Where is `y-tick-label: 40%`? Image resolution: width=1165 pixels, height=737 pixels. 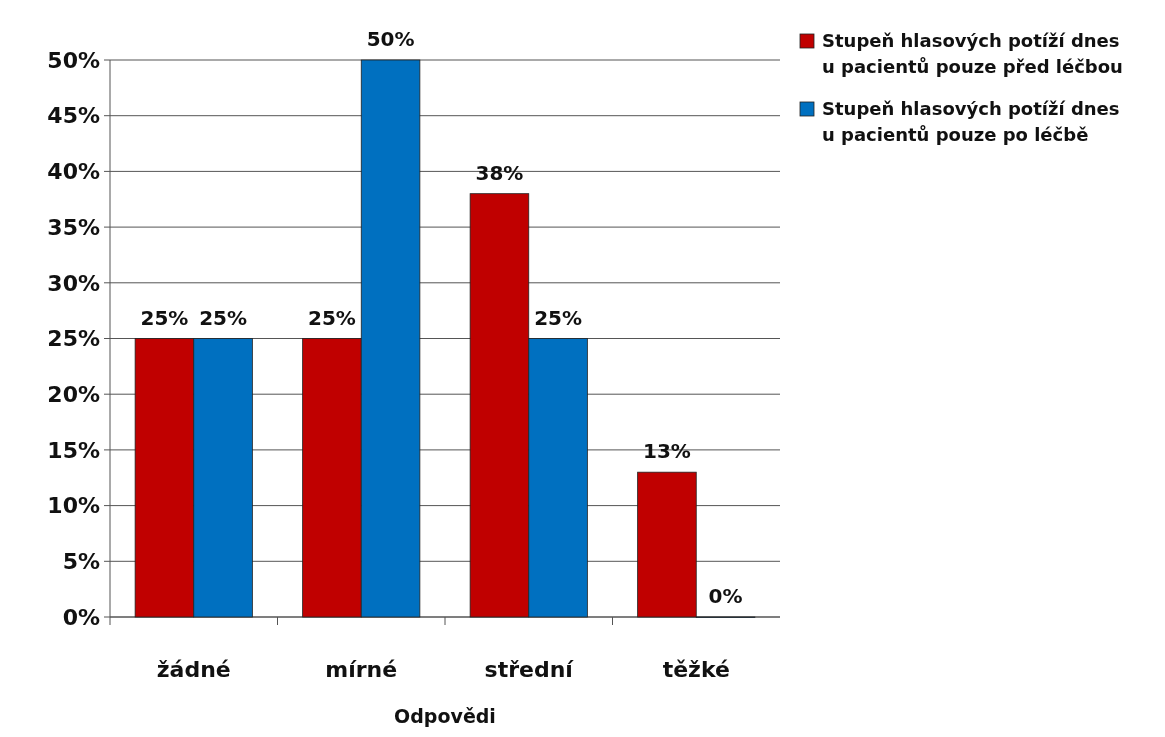
y-tick-label: 40% is located at coordinates (73, 172).